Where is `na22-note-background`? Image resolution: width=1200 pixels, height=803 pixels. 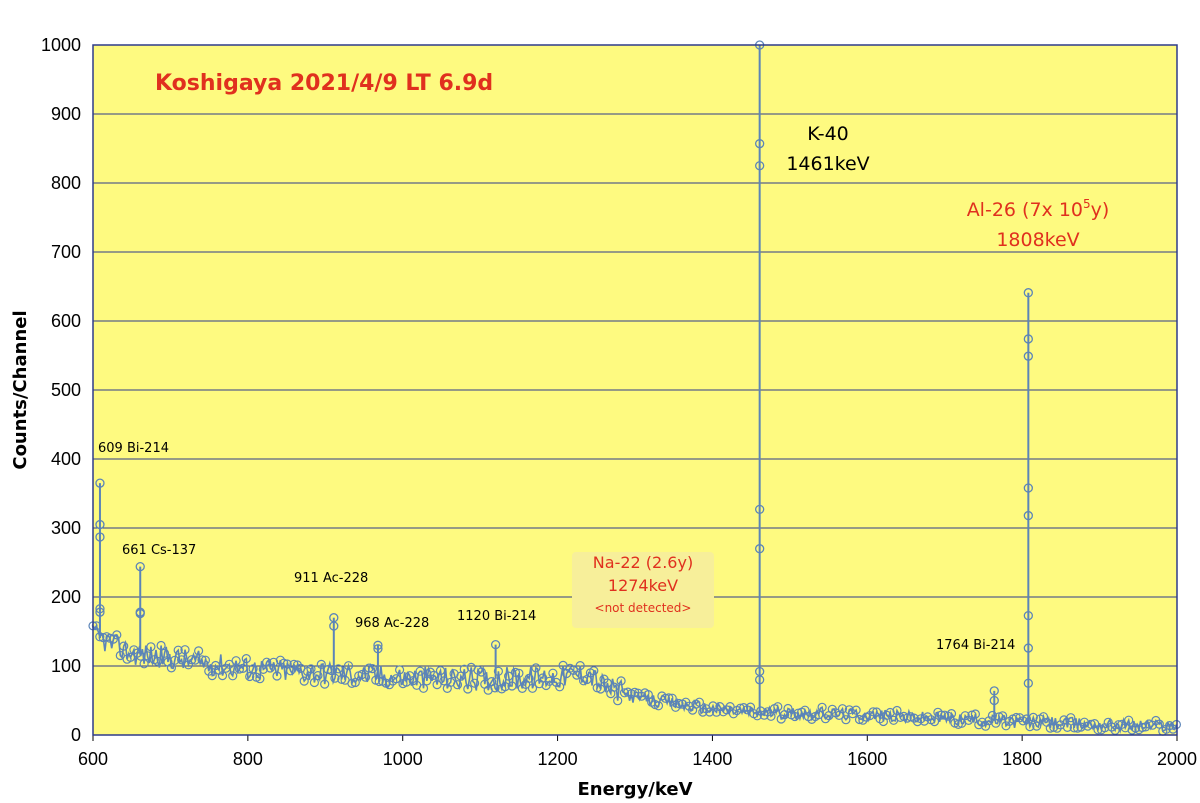 na22-note-background is located at coordinates (643, 590).